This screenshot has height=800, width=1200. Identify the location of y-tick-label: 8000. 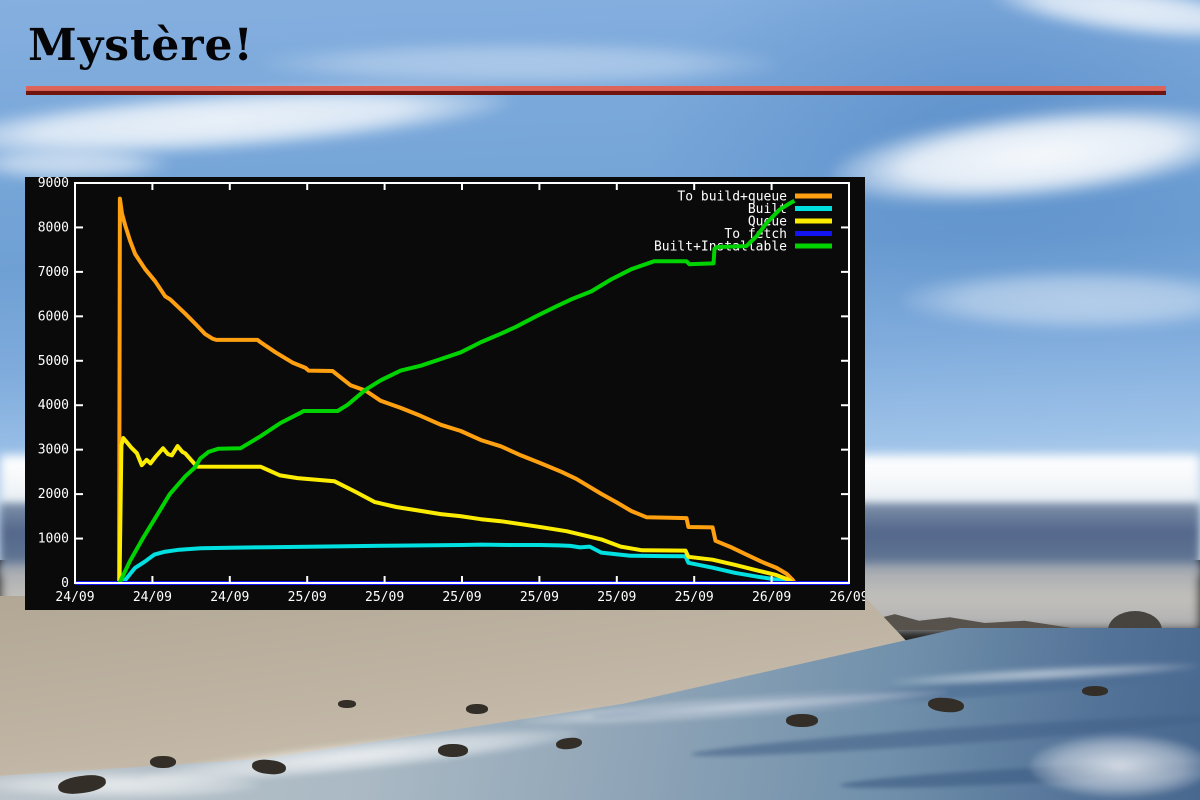
(53, 227).